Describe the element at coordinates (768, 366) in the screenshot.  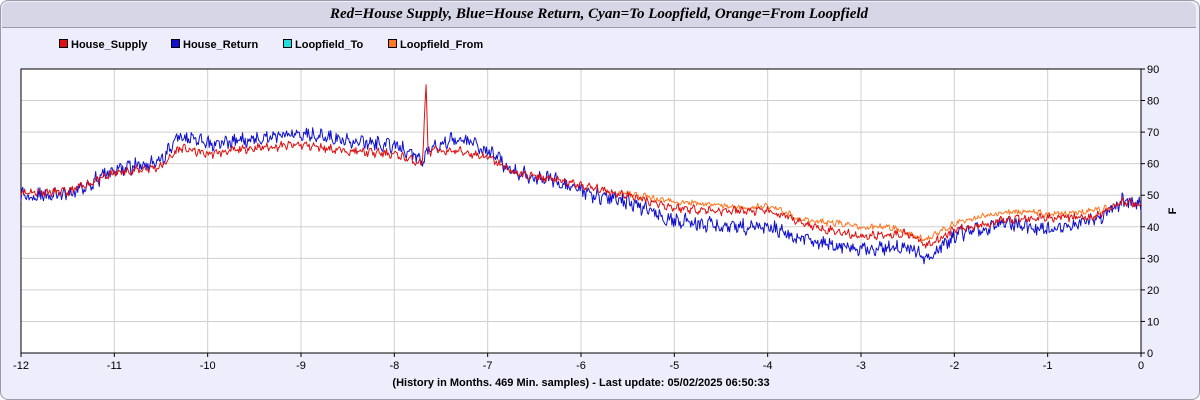
I see `x-tick-label: -4` at that location.